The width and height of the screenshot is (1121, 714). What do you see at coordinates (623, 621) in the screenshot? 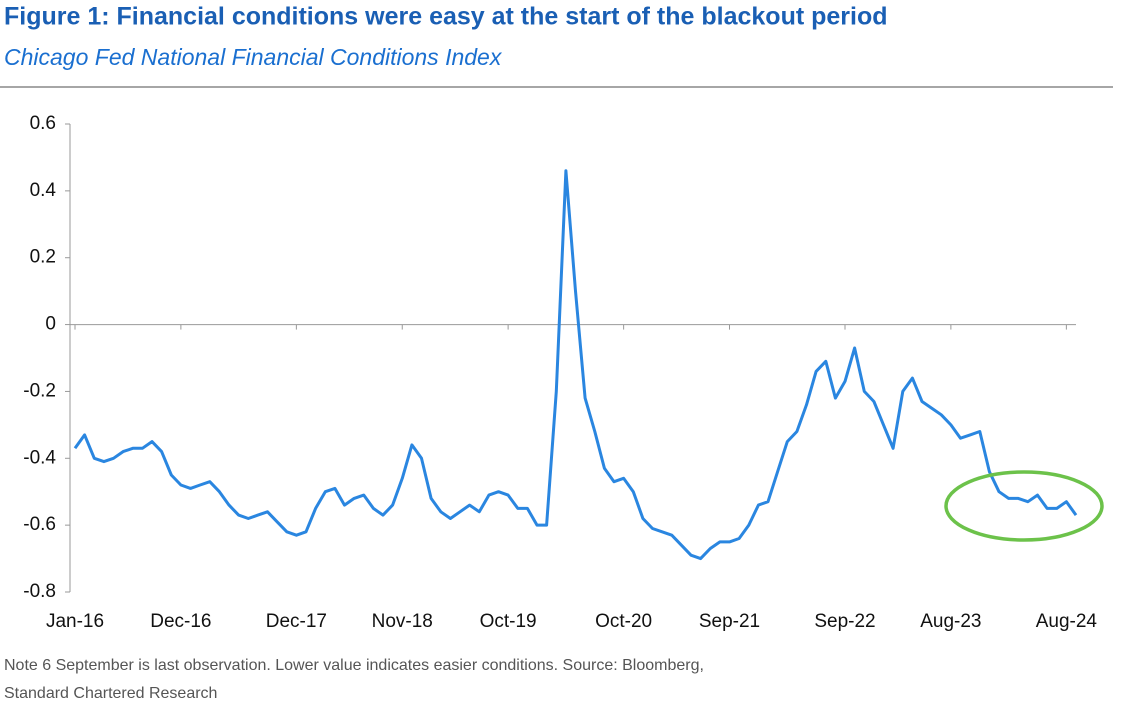
I see `x-tick-label: Oct-20` at bounding box center [623, 621].